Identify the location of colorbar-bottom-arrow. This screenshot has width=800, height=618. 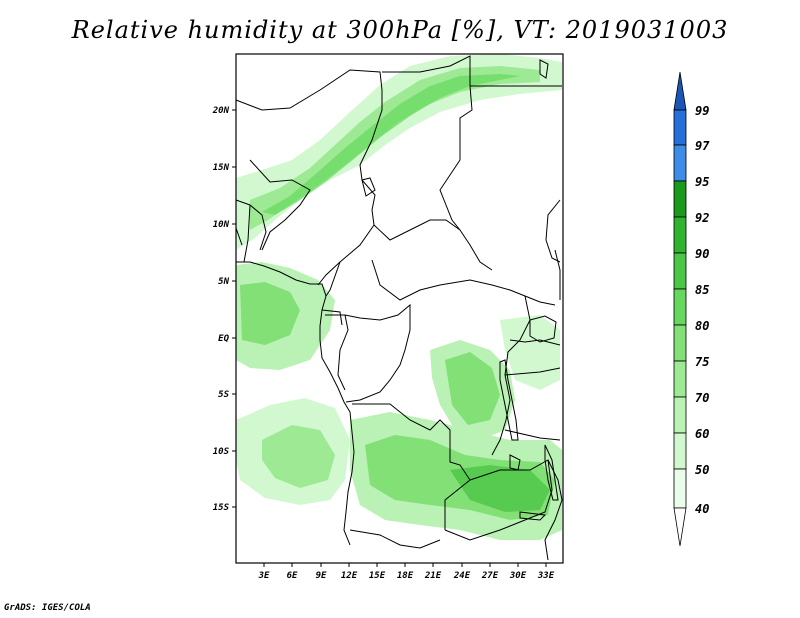
(680, 527).